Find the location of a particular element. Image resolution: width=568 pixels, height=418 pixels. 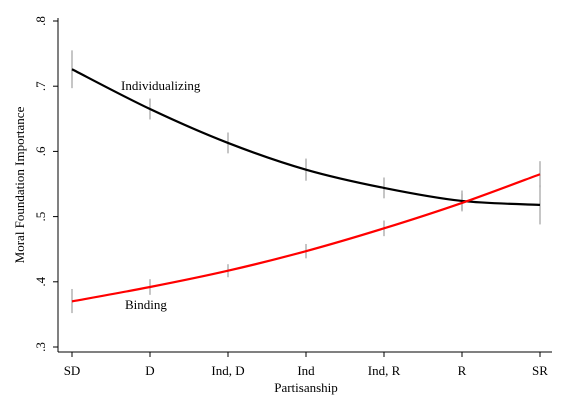

x-tick-label: SD is located at coordinates (72, 370).